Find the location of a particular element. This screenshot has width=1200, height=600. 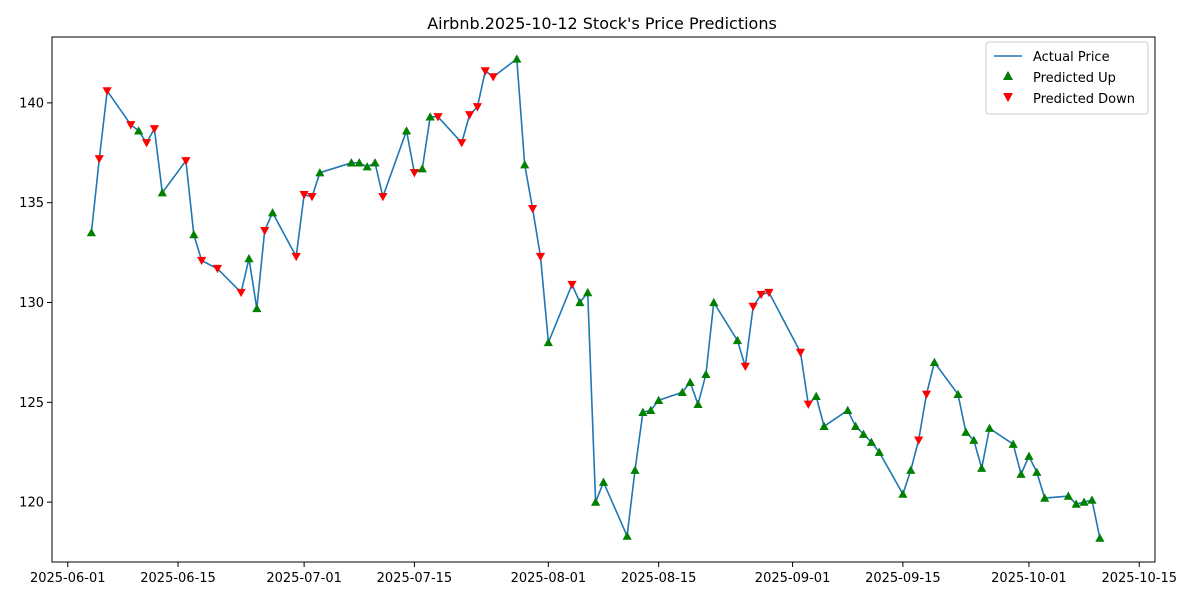

legend-actual-label: Actual Price is located at coordinates (1071, 57).